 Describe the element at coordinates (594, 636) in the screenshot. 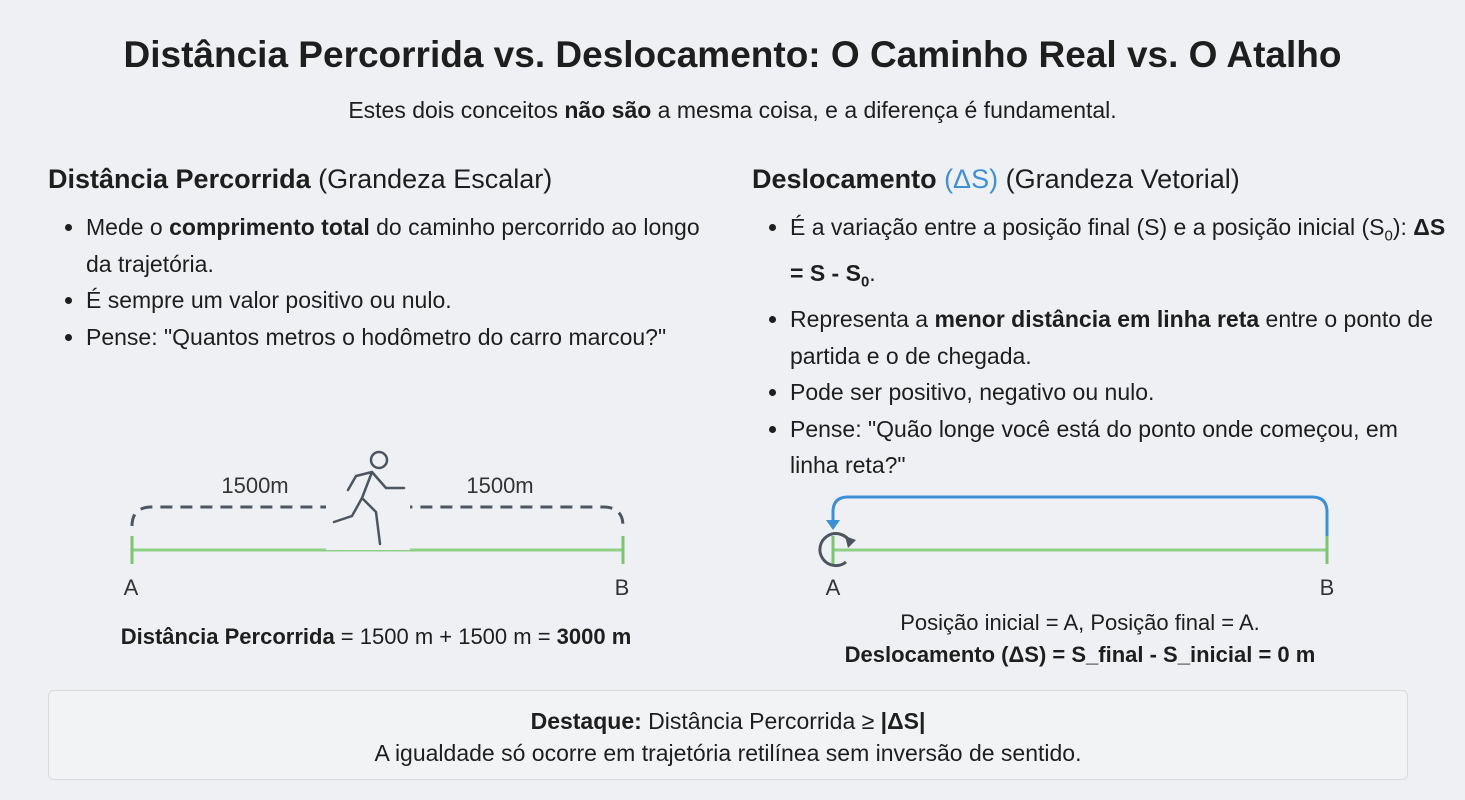

I see `text: 3000 m` at that location.